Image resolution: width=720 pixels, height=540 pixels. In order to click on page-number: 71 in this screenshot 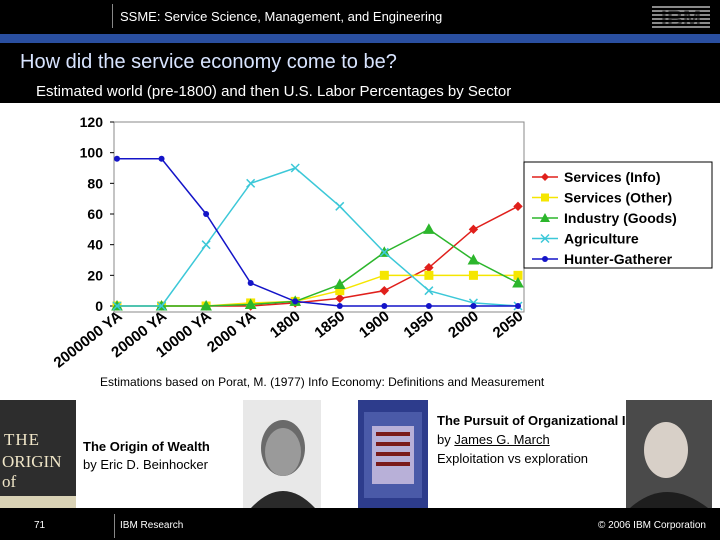, I will do `click(40, 525)`.